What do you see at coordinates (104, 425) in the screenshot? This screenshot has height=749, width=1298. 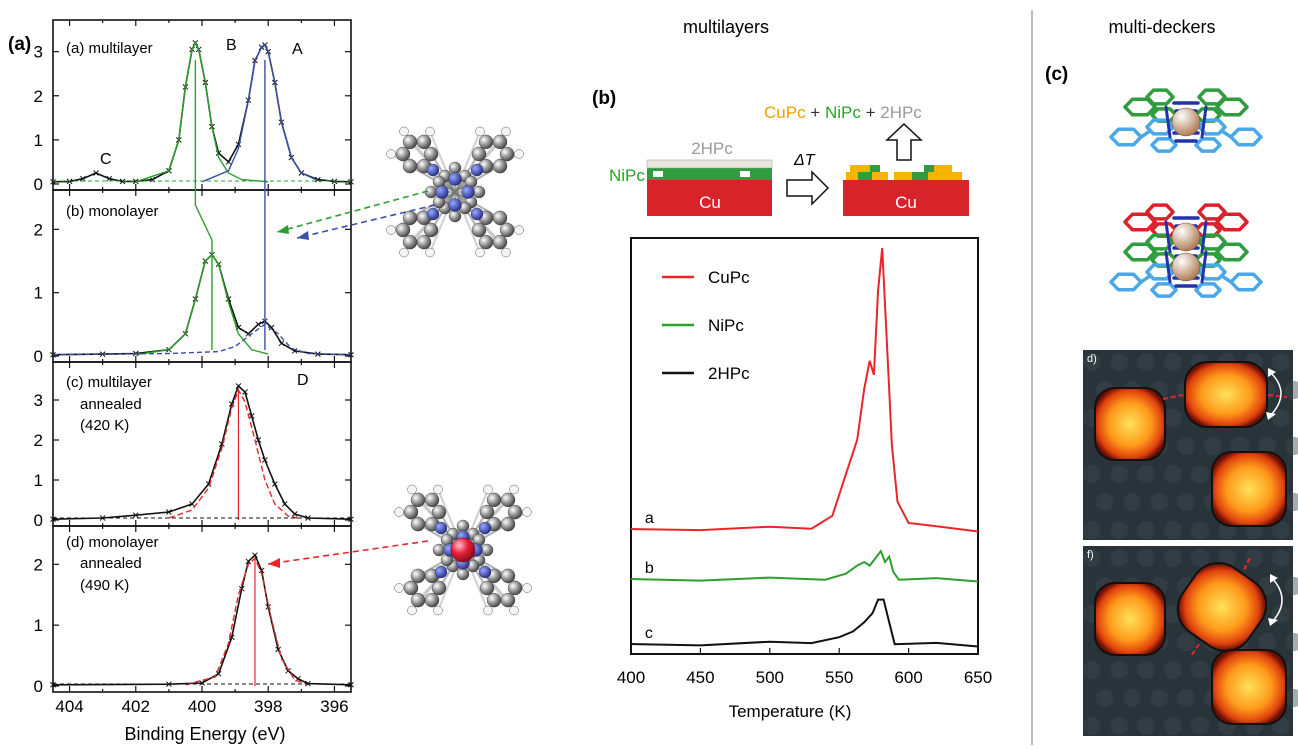 I see `xps-c-label-3: (420 K)` at bounding box center [104, 425].